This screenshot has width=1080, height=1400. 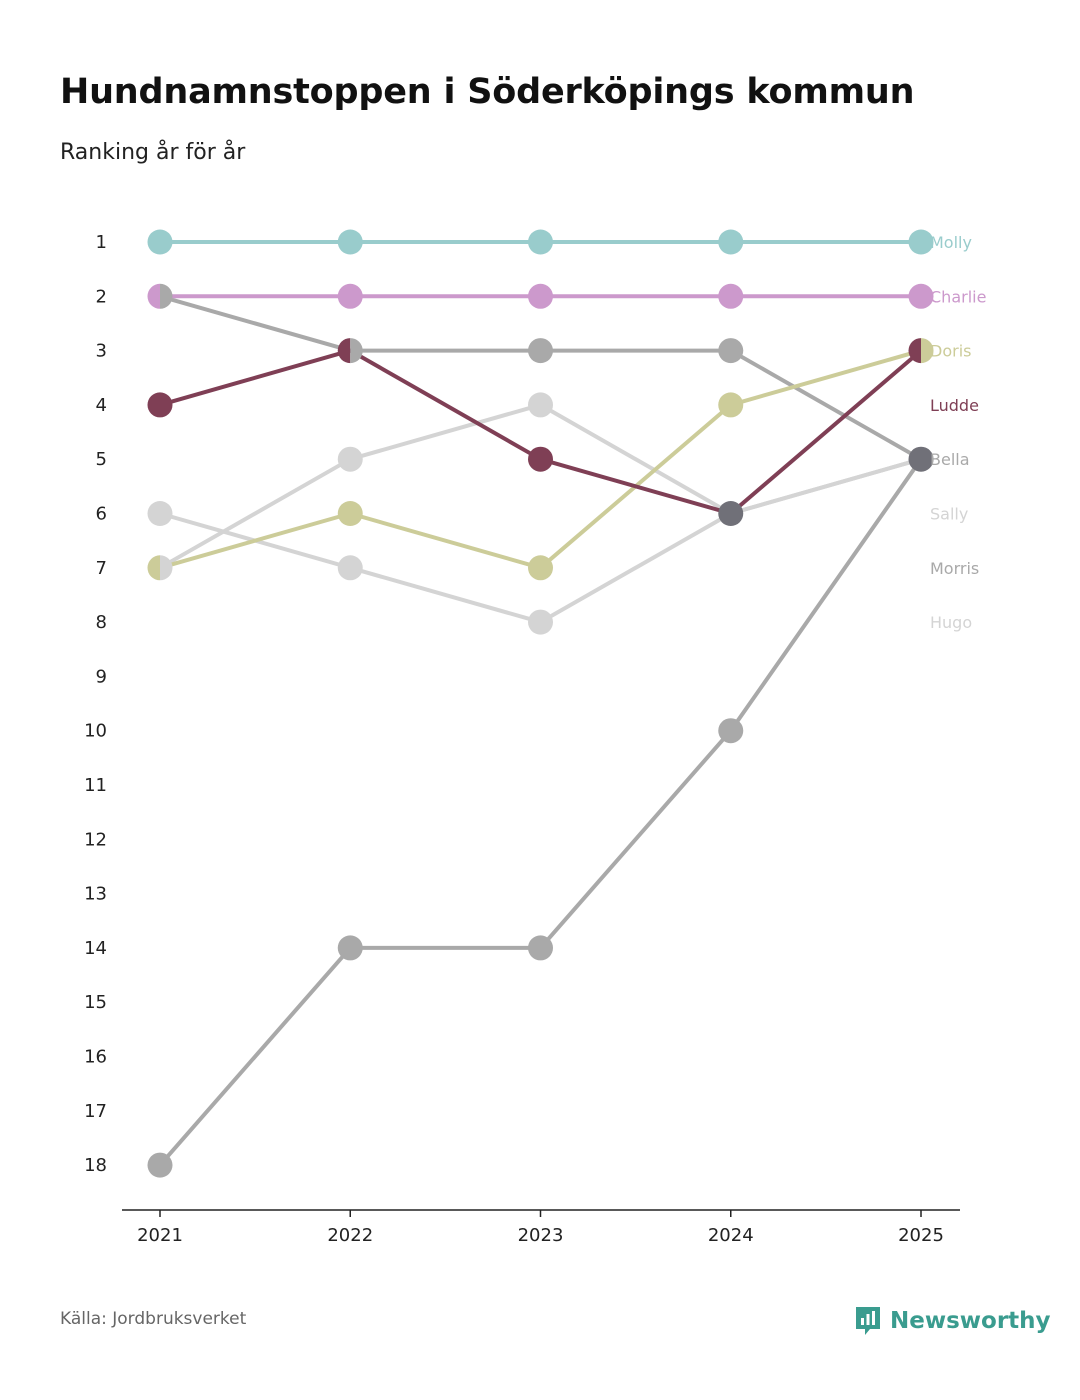 I want to click on y-tick-label: 18, so click(x=95, y=1165).